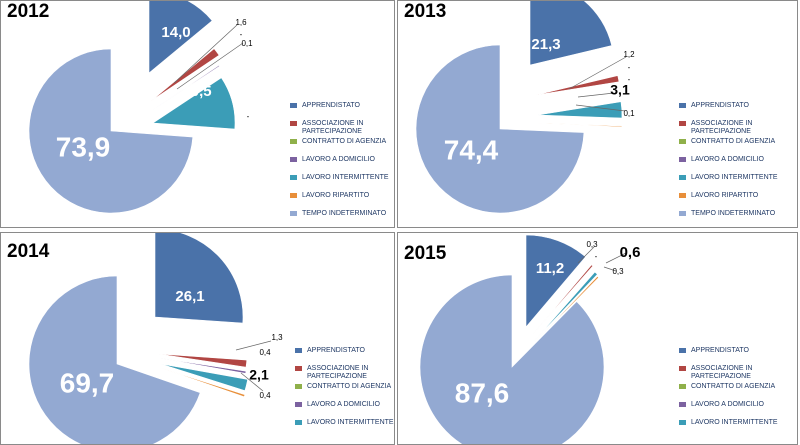  I want to click on pie-slice-2014-ripartito, so click(203, 382).